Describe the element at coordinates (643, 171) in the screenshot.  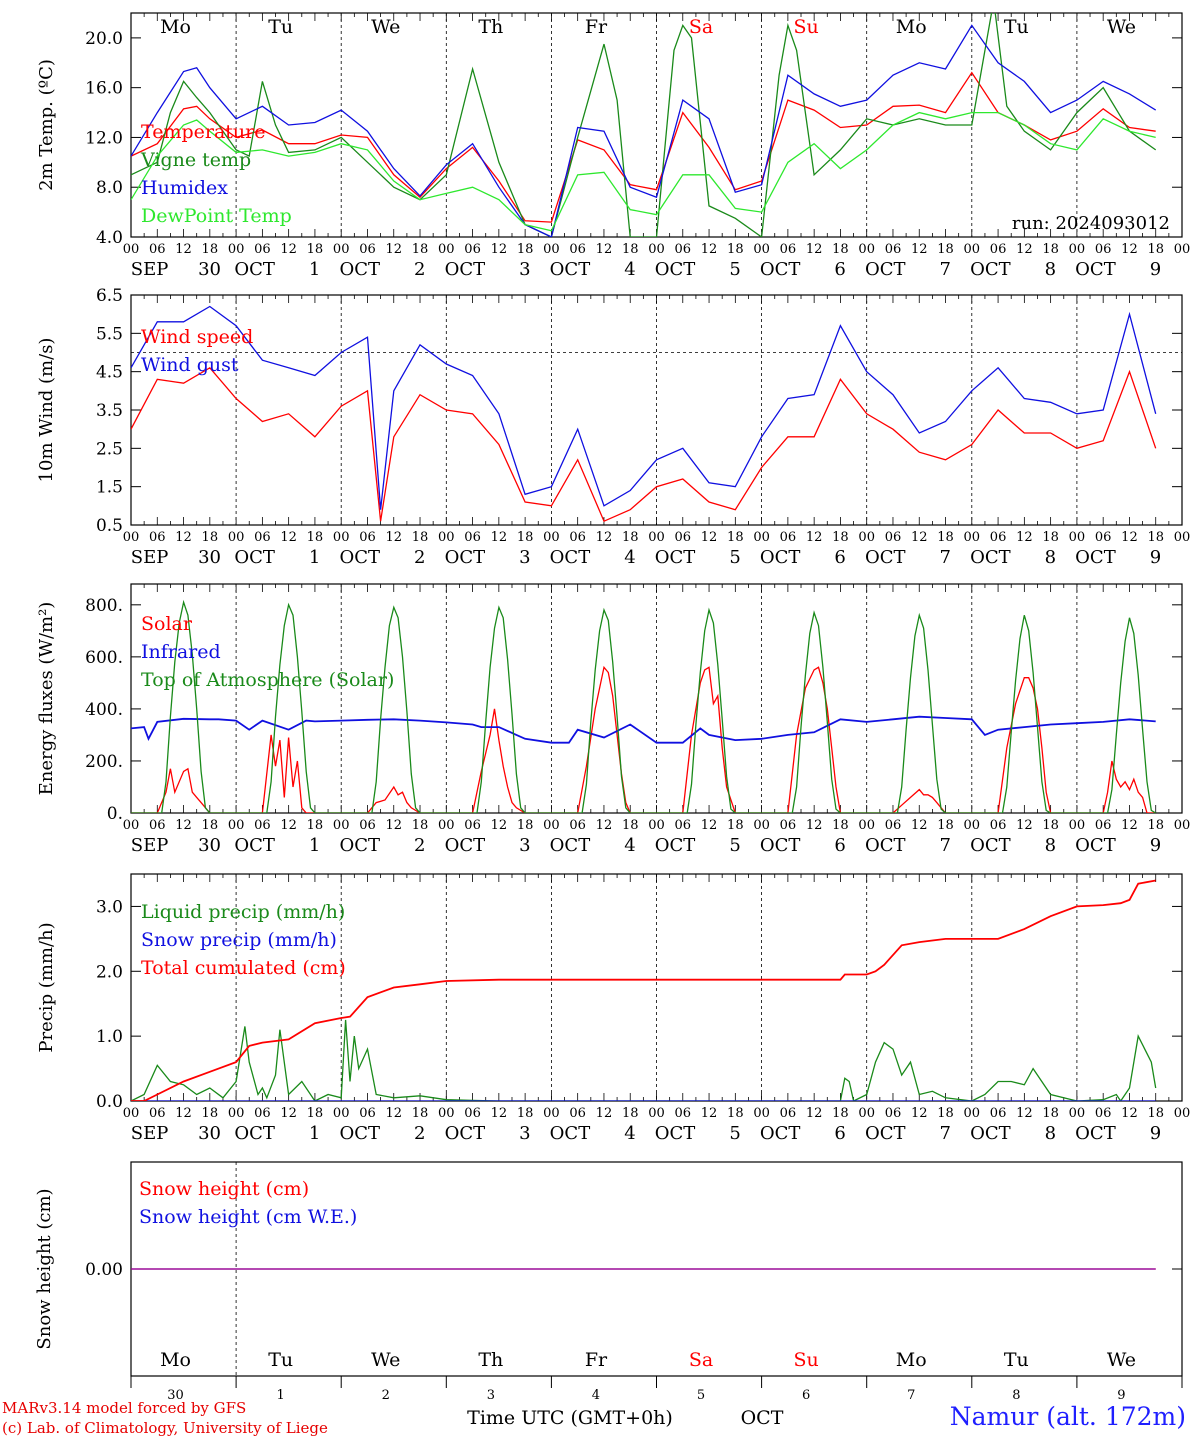
I see `series-line-dewpoint-temp` at that location.